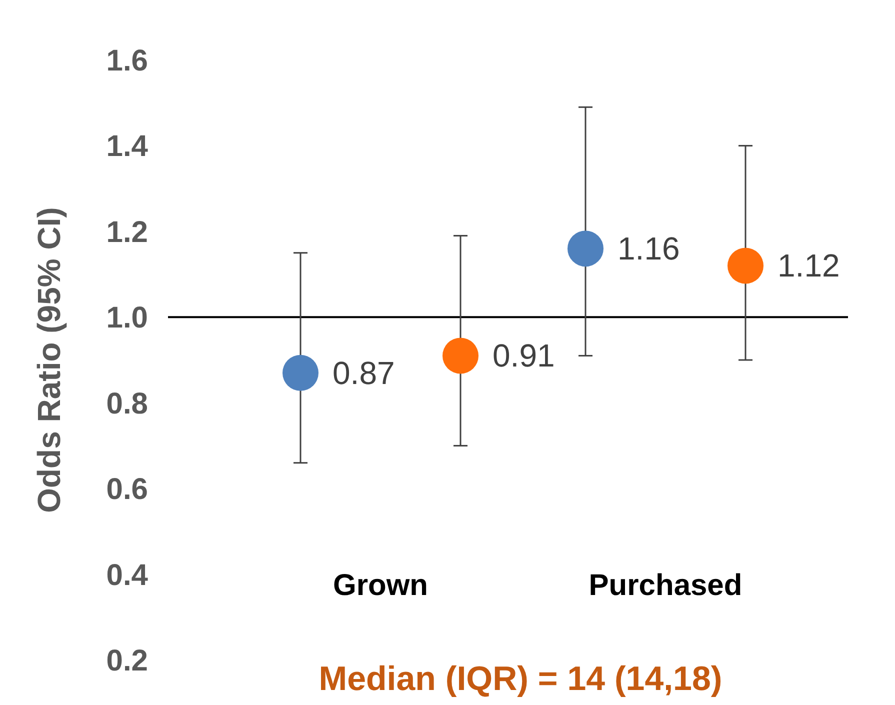 This screenshot has height=705, width=895. What do you see at coordinates (127, 318) in the screenshot?
I see `y-tick-label: 1.0` at bounding box center [127, 318].